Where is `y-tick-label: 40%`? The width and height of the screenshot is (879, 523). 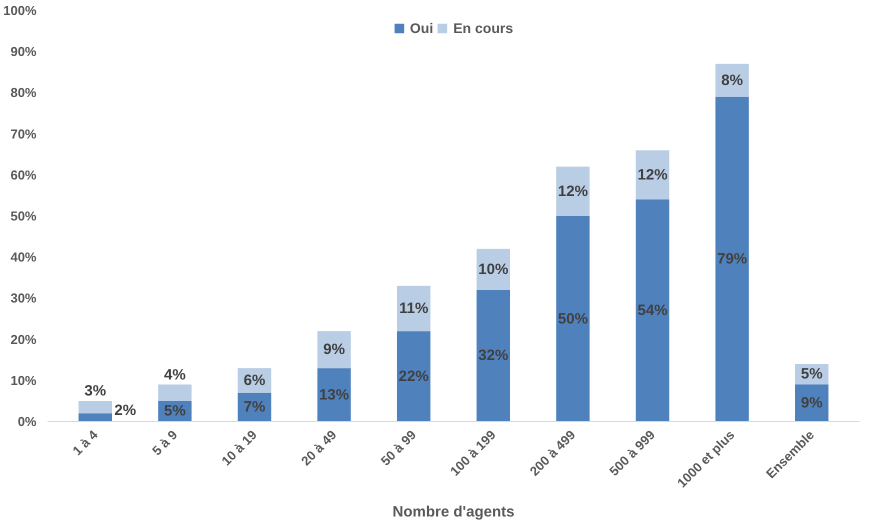 y-tick-label: 40% is located at coordinates (23, 257).